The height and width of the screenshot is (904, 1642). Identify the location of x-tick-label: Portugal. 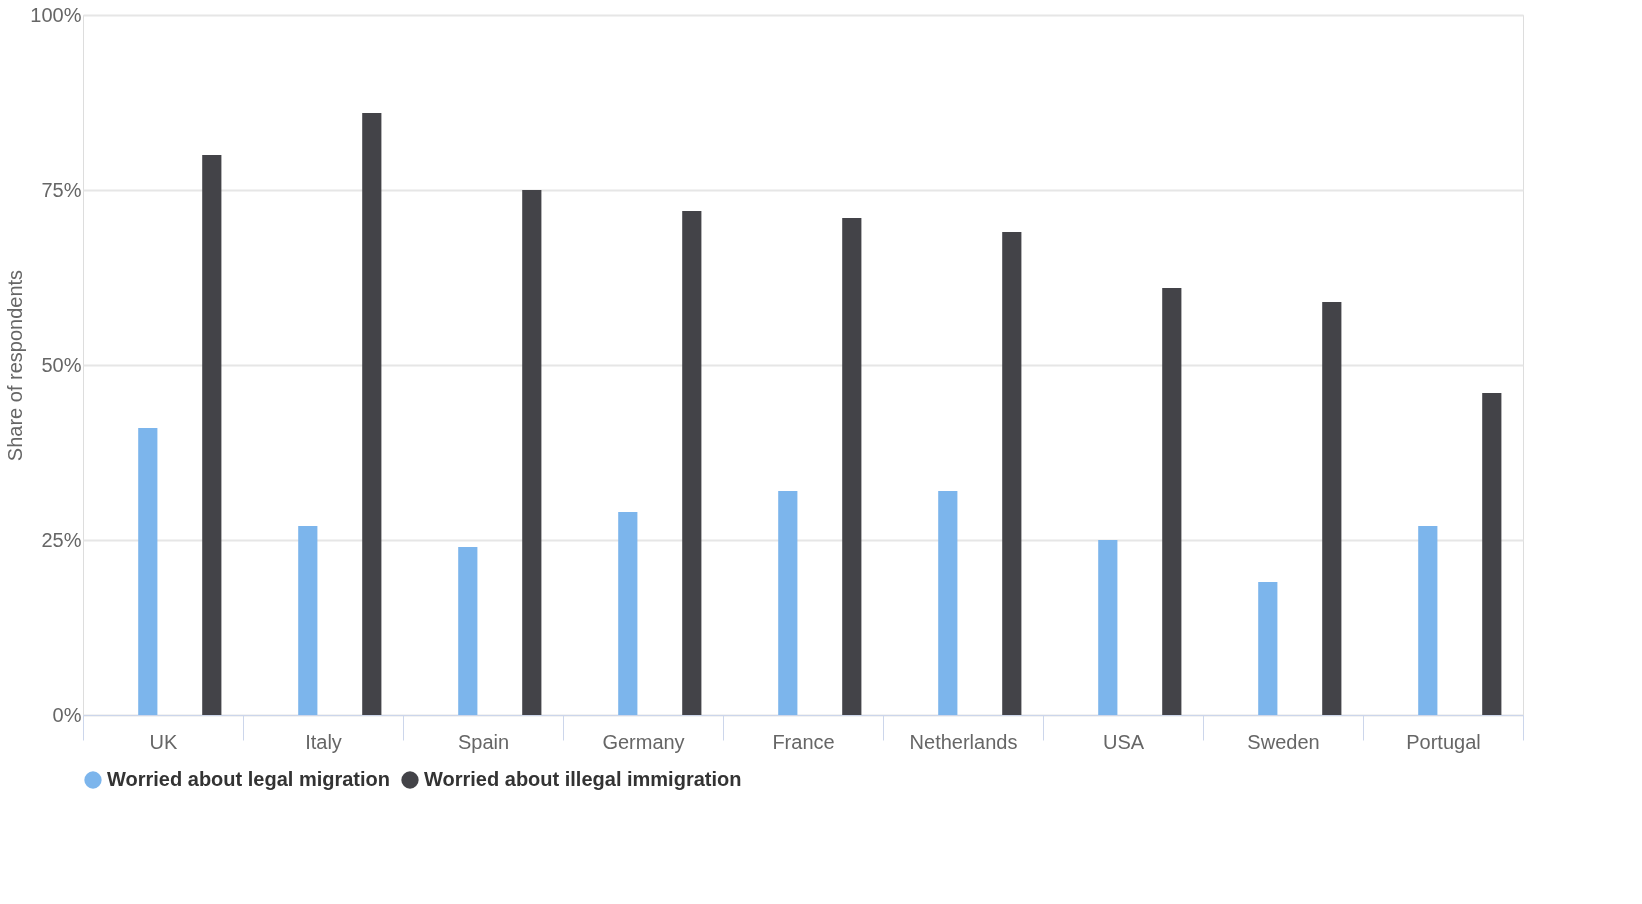
(1443, 741).